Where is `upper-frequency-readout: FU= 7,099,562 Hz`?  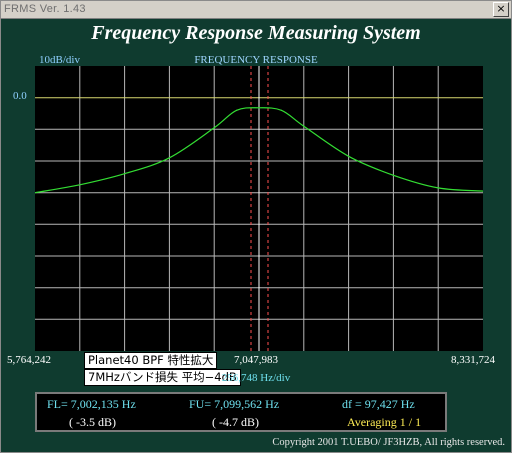
upper-frequency-readout: FU= 7,099,562 Hz is located at coordinates (234, 404).